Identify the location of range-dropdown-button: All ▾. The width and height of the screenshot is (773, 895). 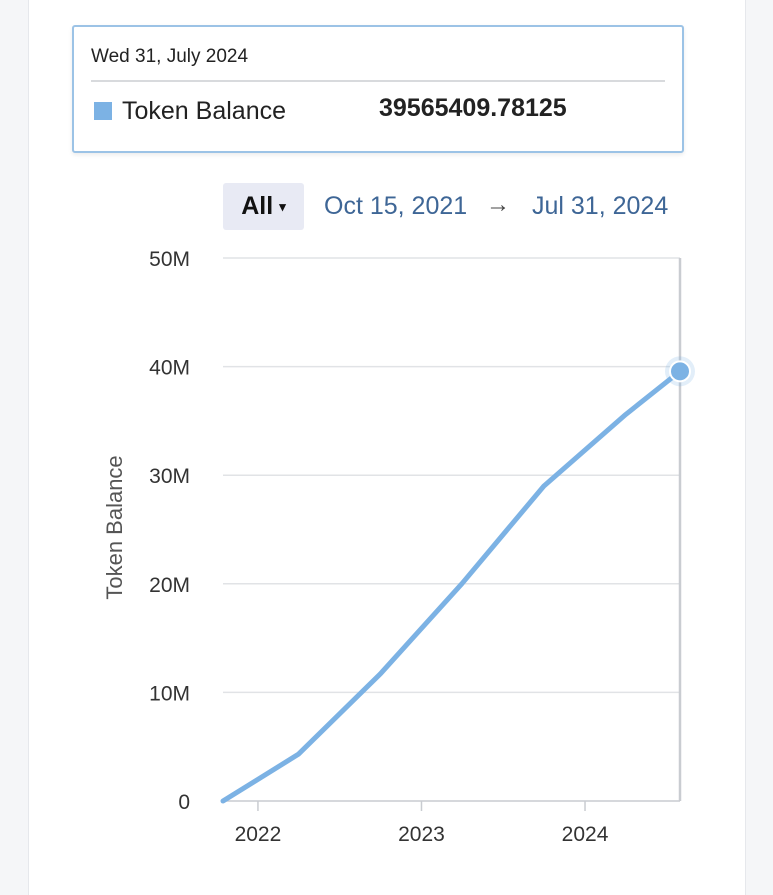
(263, 206).